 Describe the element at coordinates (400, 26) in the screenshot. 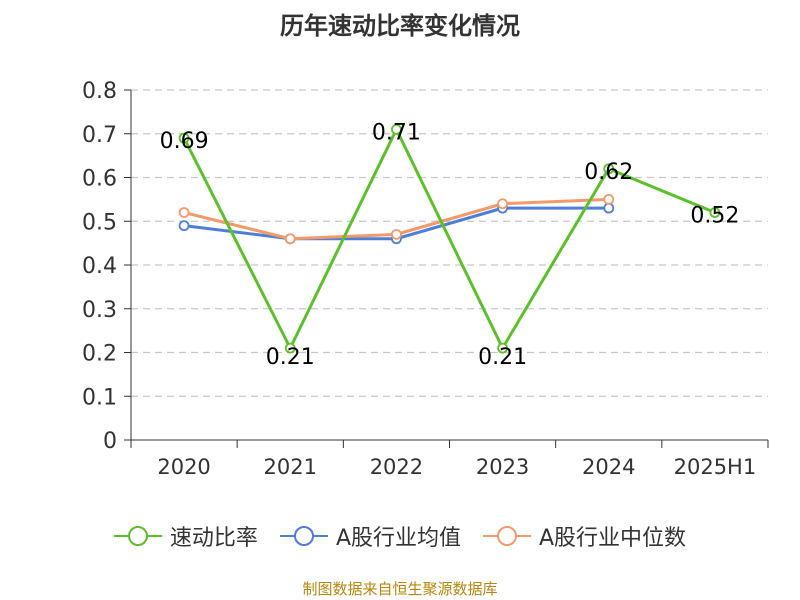

I see `chart-title: 历年速动比率变化情况` at that location.